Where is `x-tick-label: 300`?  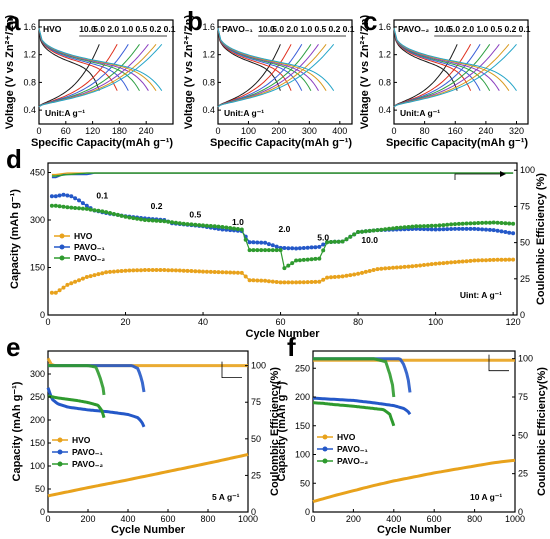 x-tick-label: 300 is located at coordinates (309, 131).